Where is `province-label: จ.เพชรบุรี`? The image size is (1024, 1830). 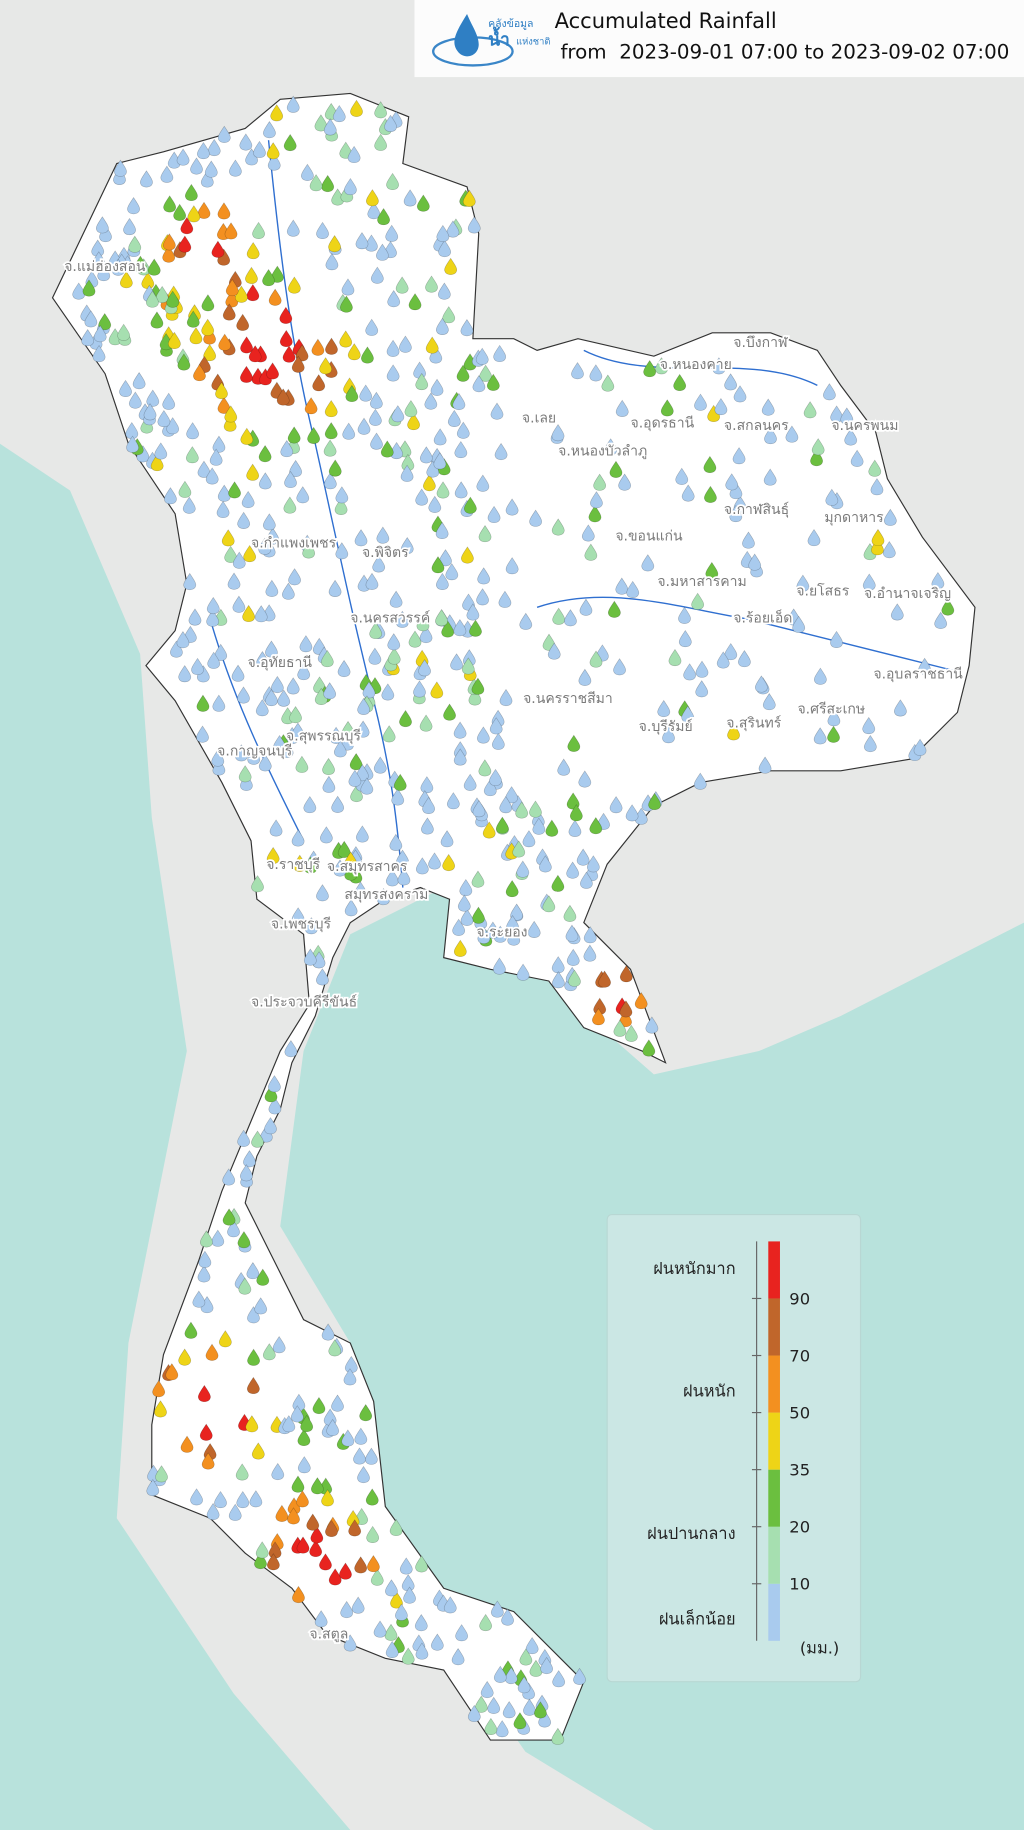
province-label: จ.เพชรบุรี is located at coordinates (301, 924).